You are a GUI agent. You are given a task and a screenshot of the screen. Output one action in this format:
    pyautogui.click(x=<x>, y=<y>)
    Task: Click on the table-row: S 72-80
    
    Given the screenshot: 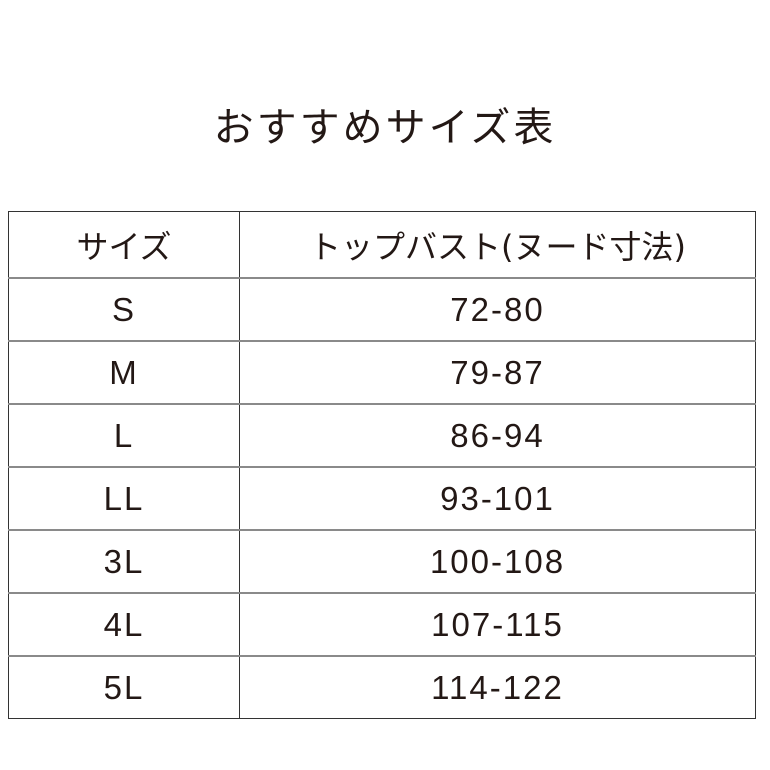 What is the action you would take?
    pyautogui.click(x=382, y=309)
    